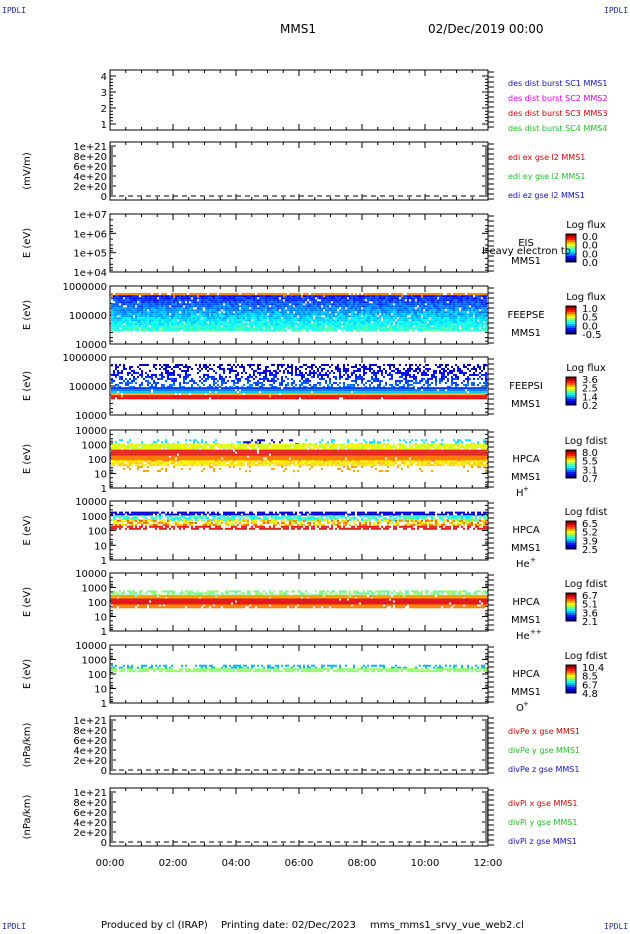 Image resolution: width=630 pixels, height=934 pixels. What do you see at coordinates (571, 313) in the screenshot?
I see `colorbar-cell` at bounding box center [571, 313].